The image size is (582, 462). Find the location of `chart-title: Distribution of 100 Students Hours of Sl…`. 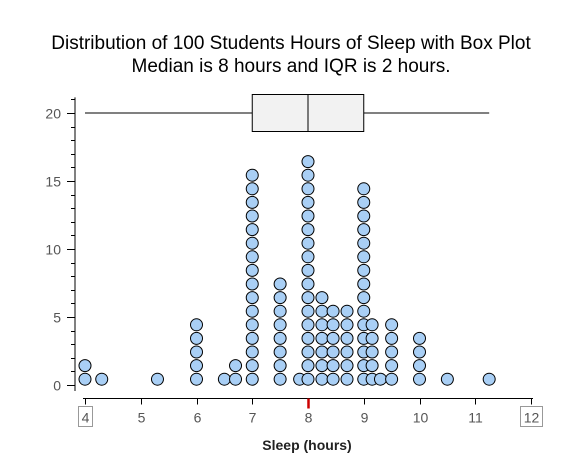

chart-title: Distribution of 100 Students Hours of Sl… is located at coordinates (291, 55).